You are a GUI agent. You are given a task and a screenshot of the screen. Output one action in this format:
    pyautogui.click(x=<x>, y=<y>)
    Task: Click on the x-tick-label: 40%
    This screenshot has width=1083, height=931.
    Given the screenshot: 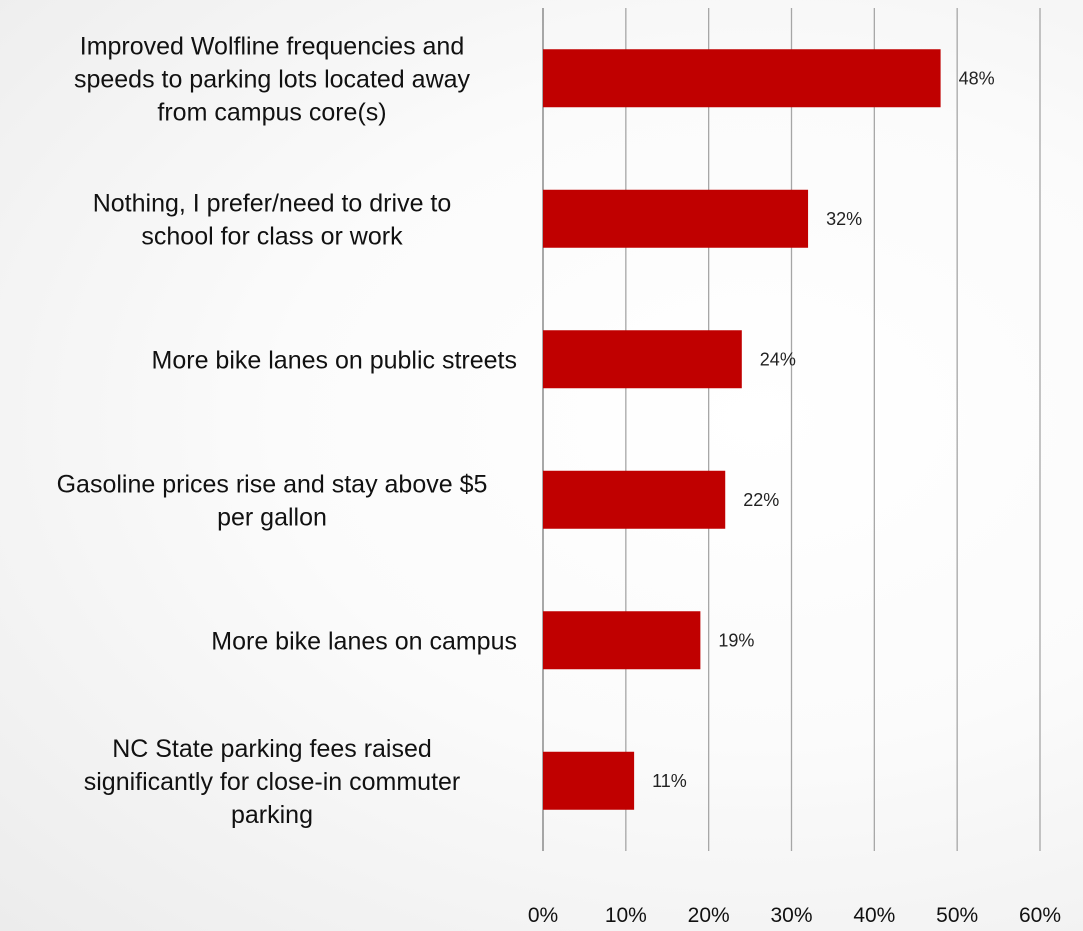 What is the action you would take?
    pyautogui.click(x=874, y=915)
    